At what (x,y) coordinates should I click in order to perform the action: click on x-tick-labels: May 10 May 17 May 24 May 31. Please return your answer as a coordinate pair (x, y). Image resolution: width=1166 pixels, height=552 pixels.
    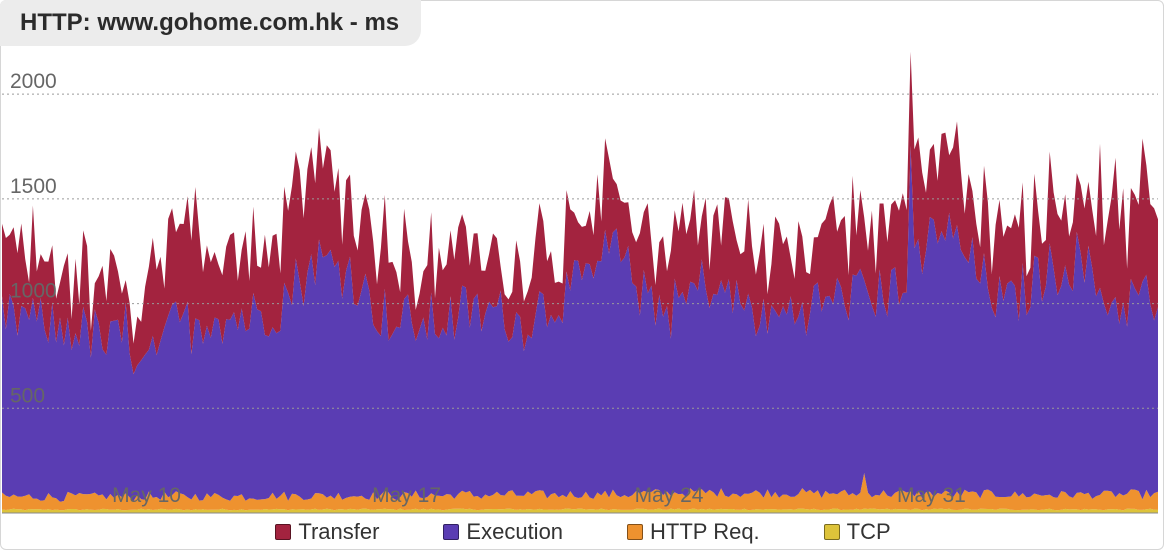
    Looking at the image, I should click on (539, 495).